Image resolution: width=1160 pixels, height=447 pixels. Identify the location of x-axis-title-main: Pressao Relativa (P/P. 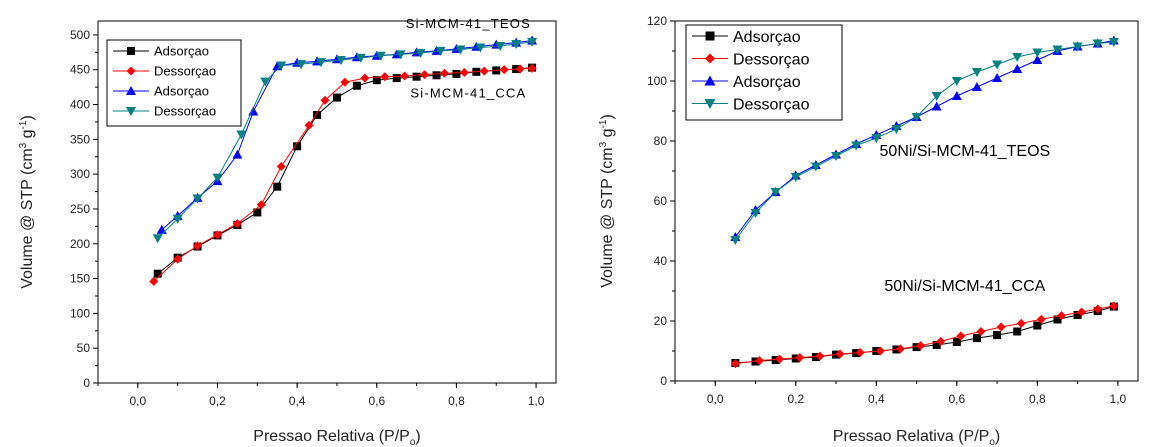
(331, 436).